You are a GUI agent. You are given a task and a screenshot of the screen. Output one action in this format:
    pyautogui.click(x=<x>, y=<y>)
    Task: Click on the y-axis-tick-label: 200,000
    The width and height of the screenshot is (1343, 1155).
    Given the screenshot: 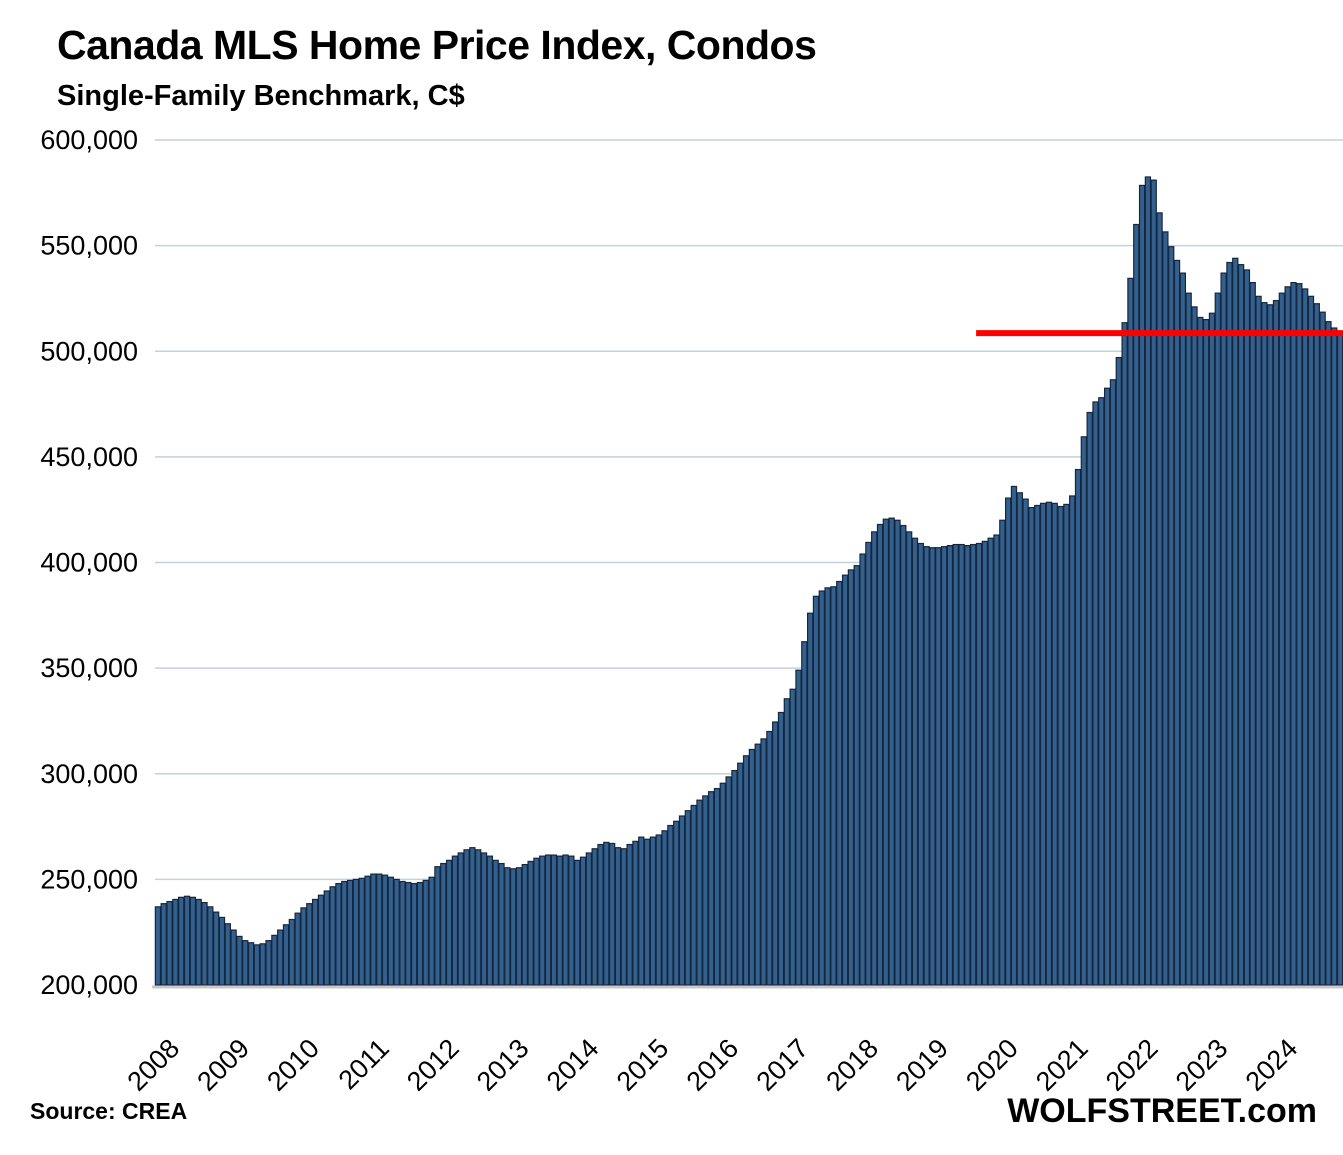 What is the action you would take?
    pyautogui.click(x=89, y=985)
    